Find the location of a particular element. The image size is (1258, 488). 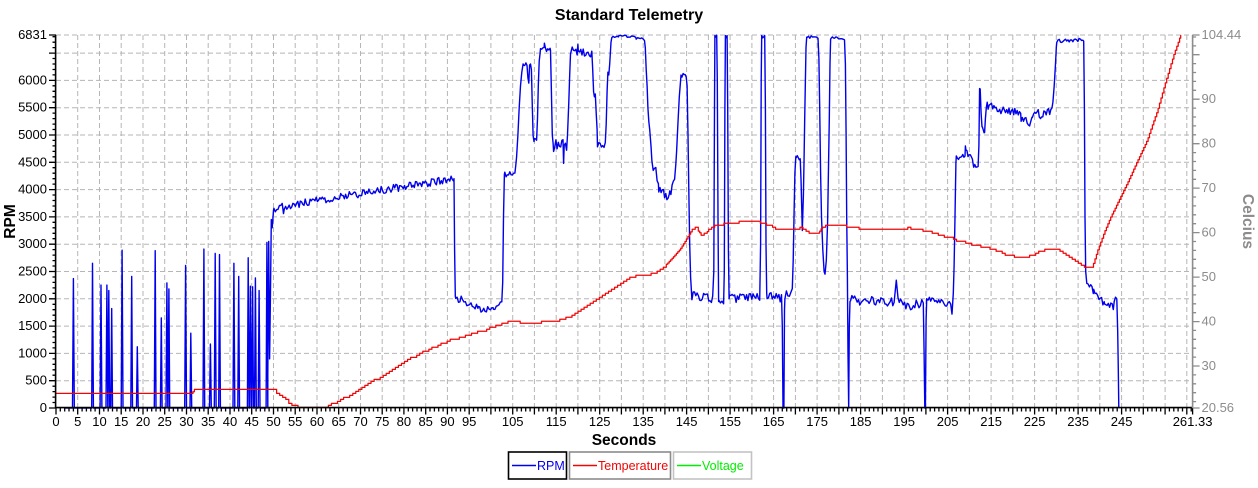

svg-text: 500 is located at coordinates (36, 380).